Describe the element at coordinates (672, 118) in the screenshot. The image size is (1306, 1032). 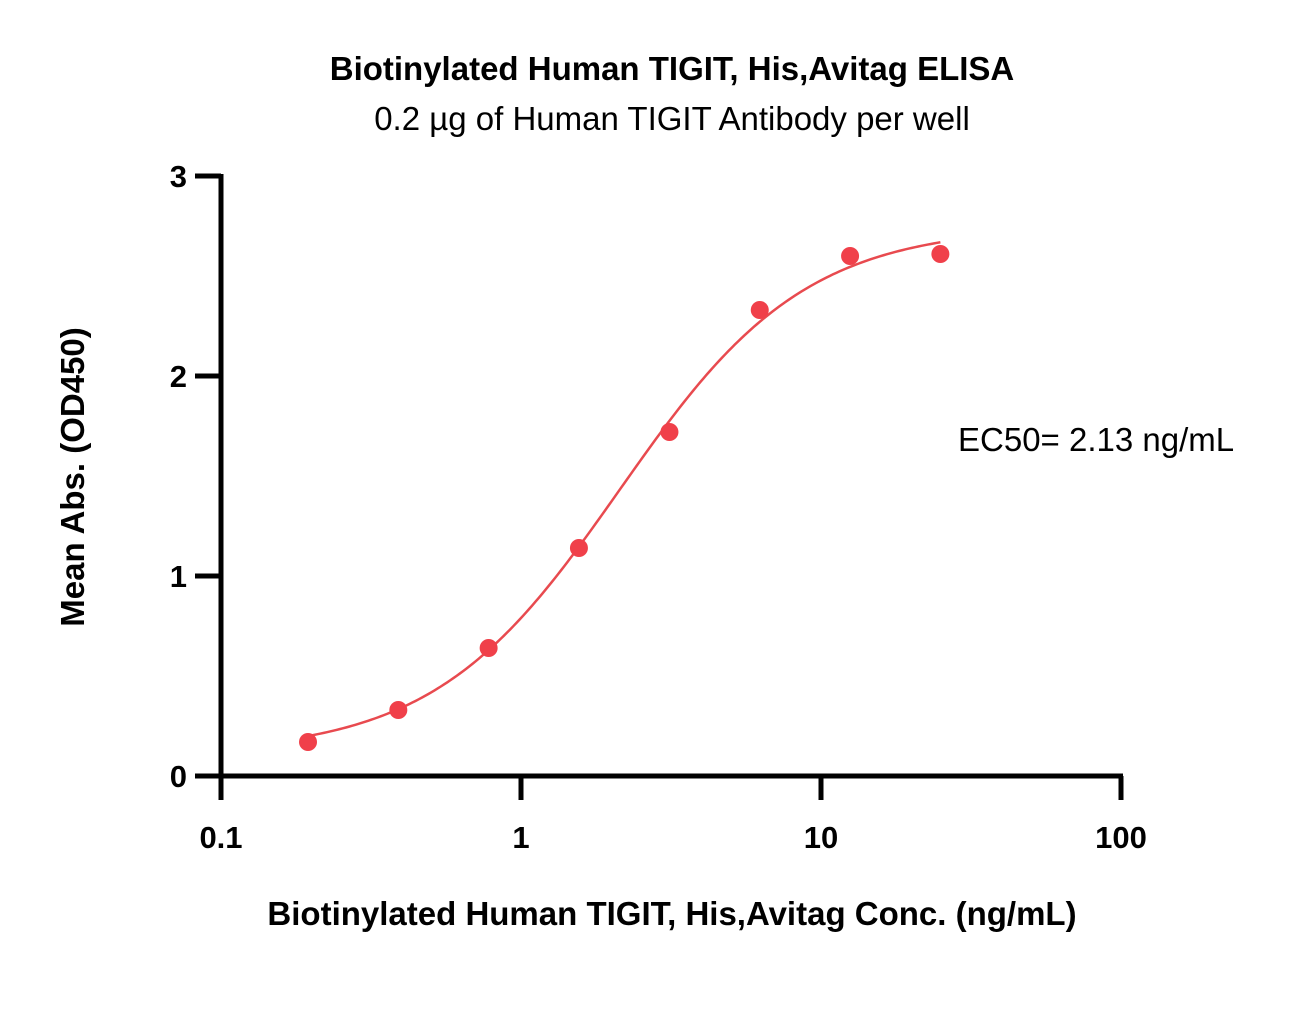
I see `chart-subtitle: 0.2 µg of Human TIGIT Antibody per well` at that location.